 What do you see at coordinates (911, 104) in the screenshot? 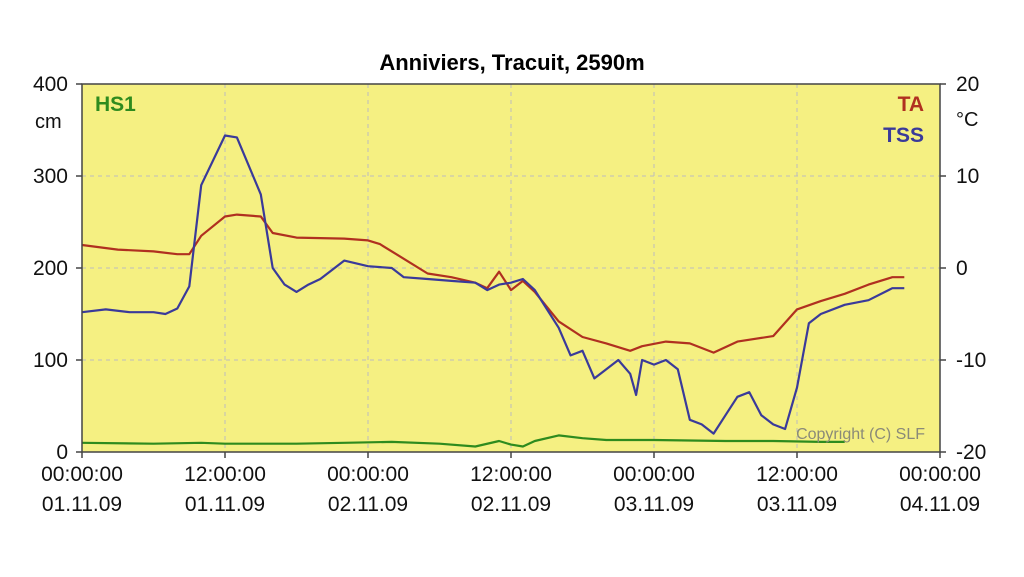
I see `legend-ta: TA` at bounding box center [911, 104].